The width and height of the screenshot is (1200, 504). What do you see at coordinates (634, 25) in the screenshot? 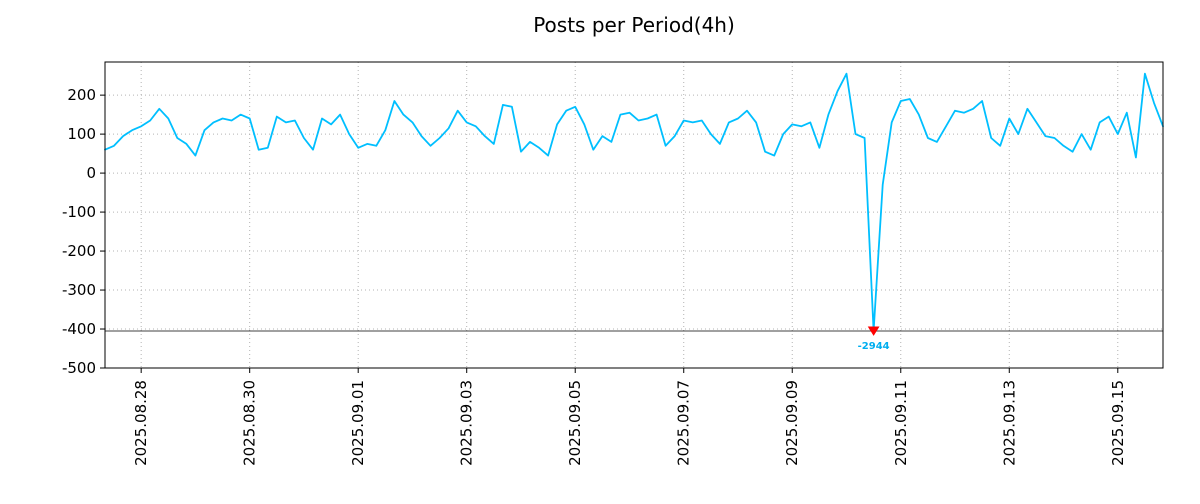
I see `chart-title: Posts per Period(4h)` at bounding box center [634, 25].